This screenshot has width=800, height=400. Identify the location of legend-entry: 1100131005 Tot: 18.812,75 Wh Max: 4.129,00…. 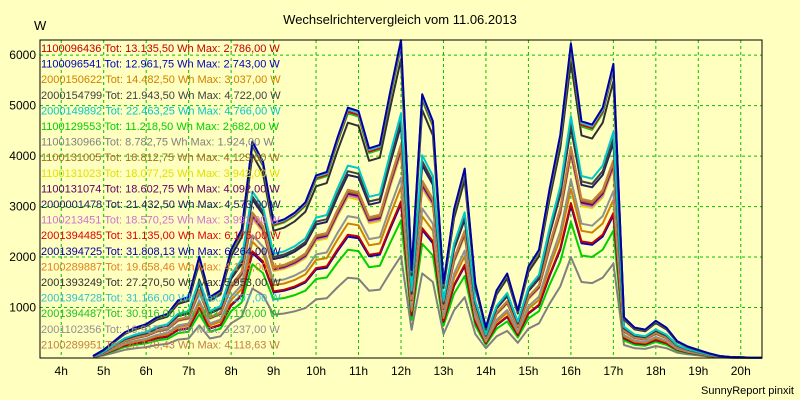
(160, 158).